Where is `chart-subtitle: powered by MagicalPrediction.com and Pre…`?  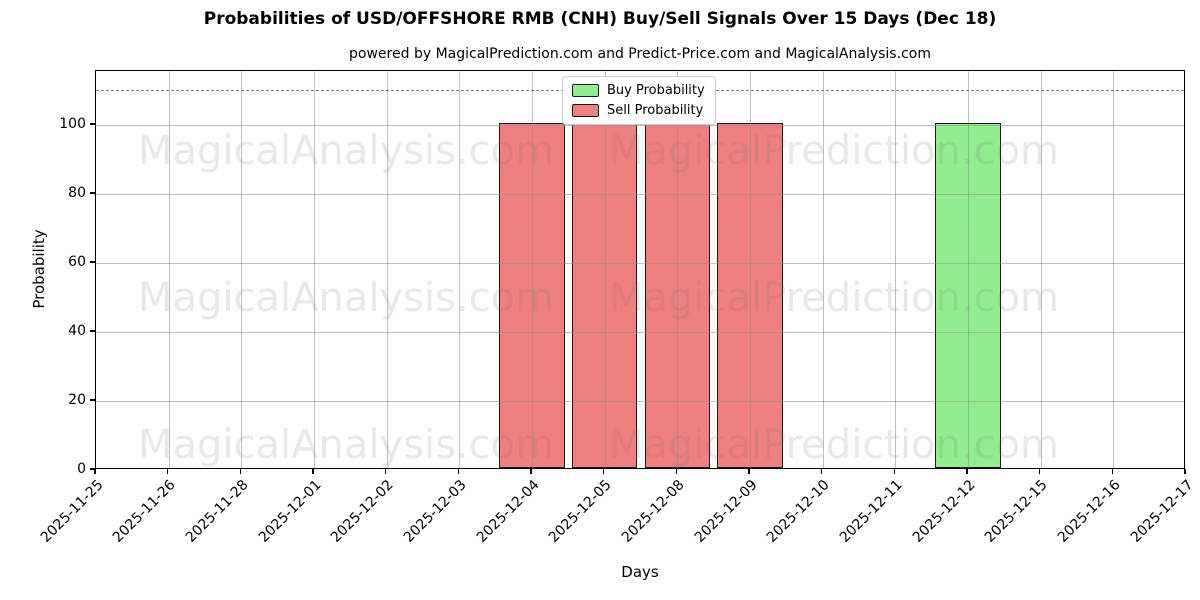 chart-subtitle: powered by MagicalPrediction.com and Pre… is located at coordinates (640, 54).